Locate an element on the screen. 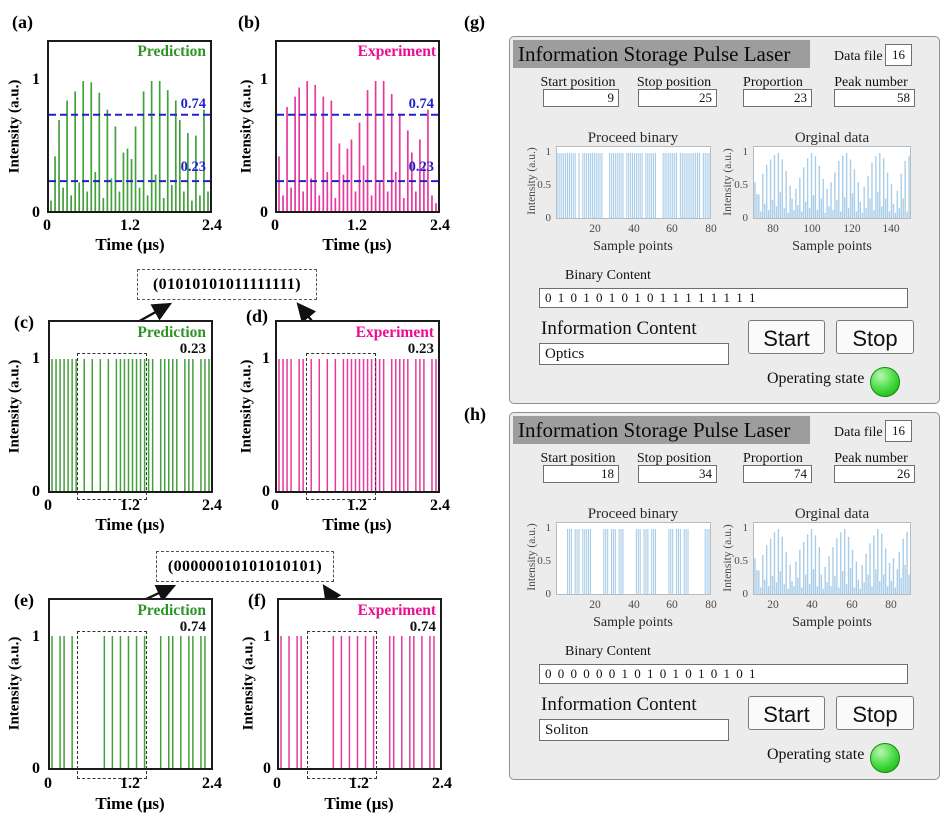 This screenshot has width=952, height=832. threshold-value-e: 0.74 is located at coordinates (192, 627).